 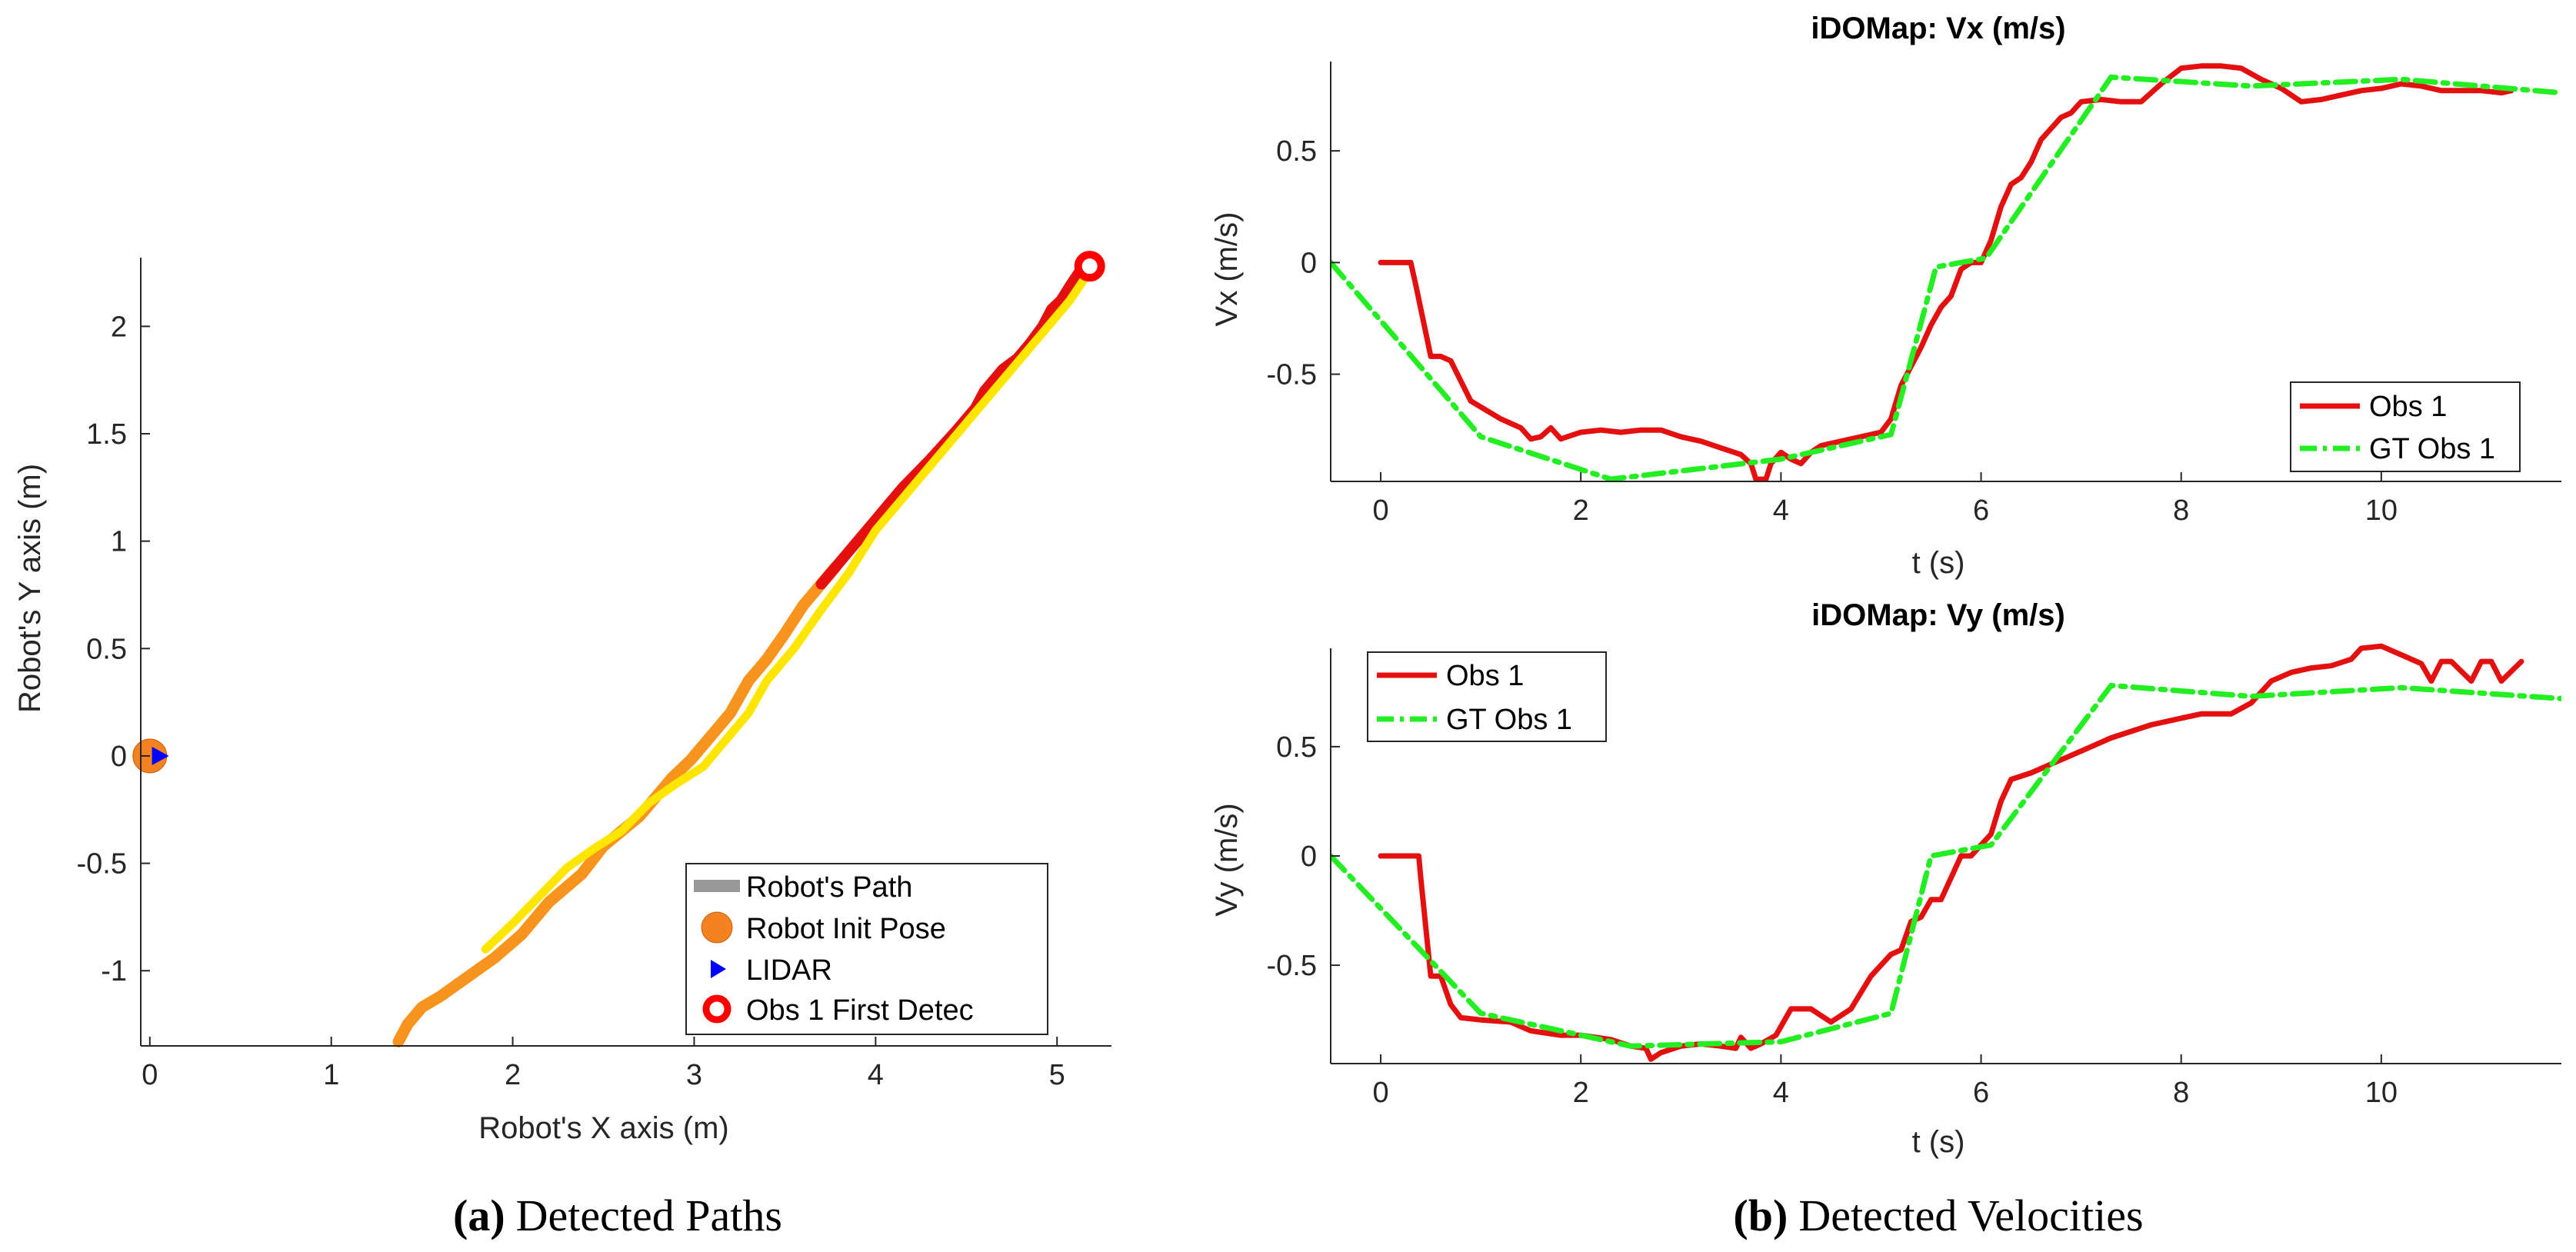 I want to click on vx-xtick-label: 4, so click(x=1781, y=510).